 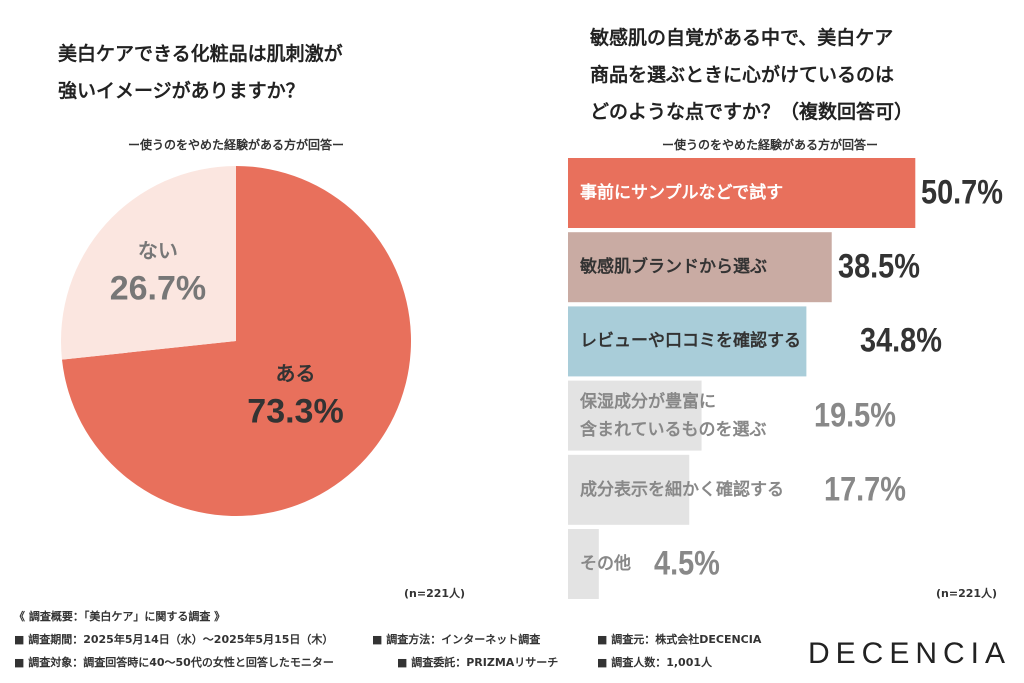 I want to click on footer-item: ■ 調査対象：調査回答時に40〜50代の女性と回答したモニター, so click(x=174, y=662).